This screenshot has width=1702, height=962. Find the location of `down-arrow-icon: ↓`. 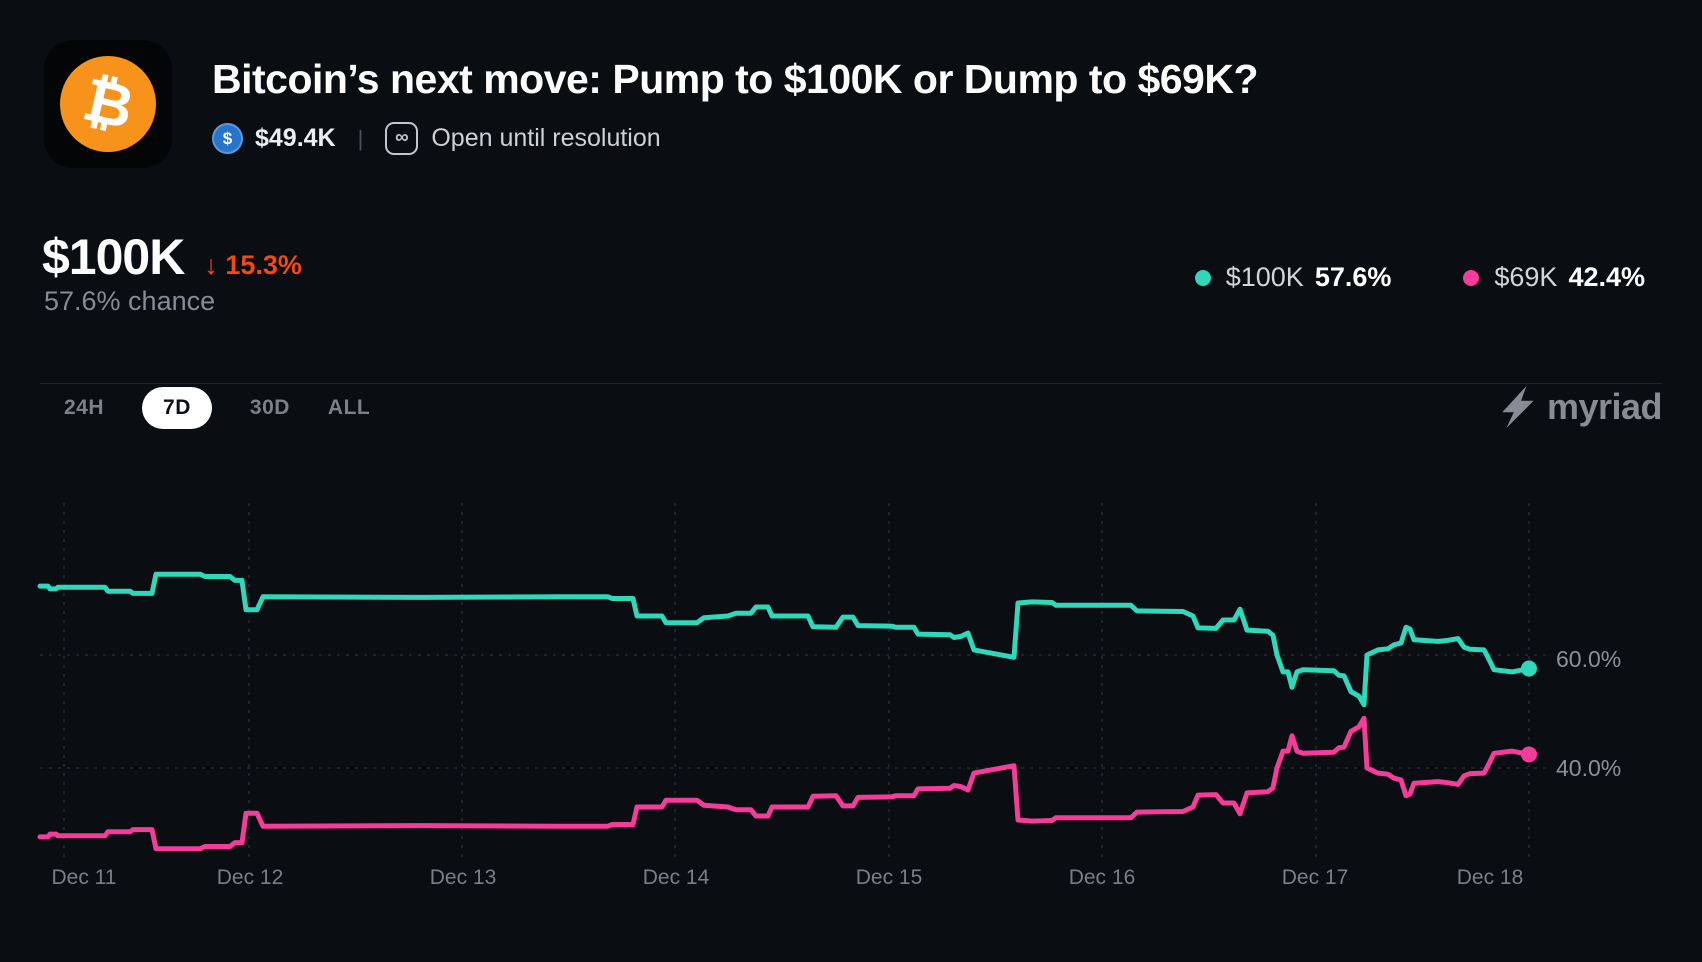

down-arrow-icon: ↓ is located at coordinates (211, 265).